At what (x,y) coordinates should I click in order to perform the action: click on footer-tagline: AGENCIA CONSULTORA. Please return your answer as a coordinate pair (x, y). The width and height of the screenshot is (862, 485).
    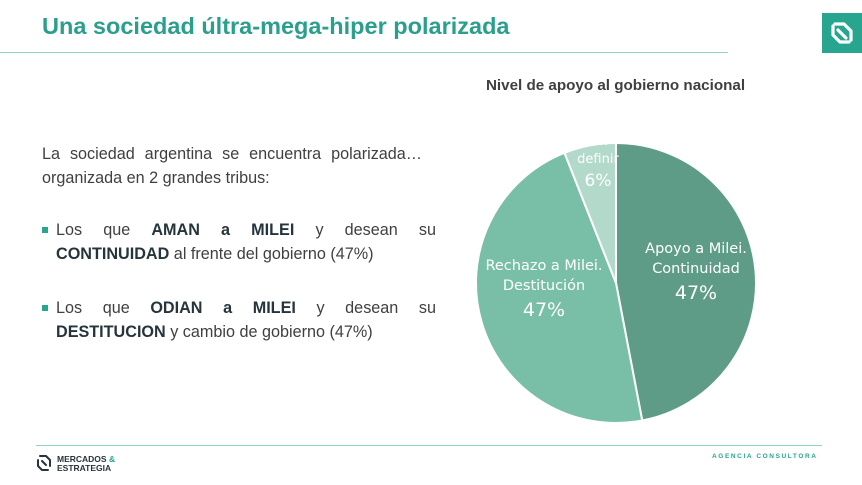
    Looking at the image, I should click on (765, 456).